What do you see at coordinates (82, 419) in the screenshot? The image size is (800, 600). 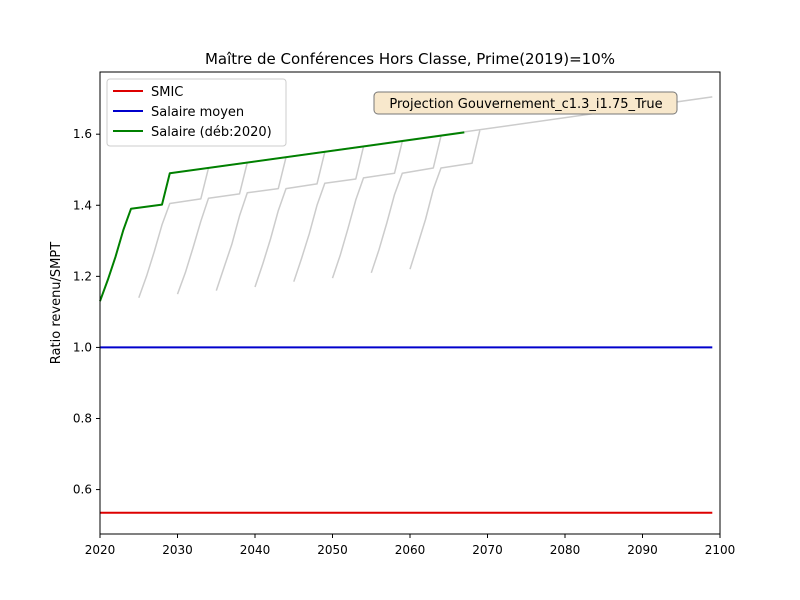 I see `y-tick-label: 0.8` at bounding box center [82, 419].